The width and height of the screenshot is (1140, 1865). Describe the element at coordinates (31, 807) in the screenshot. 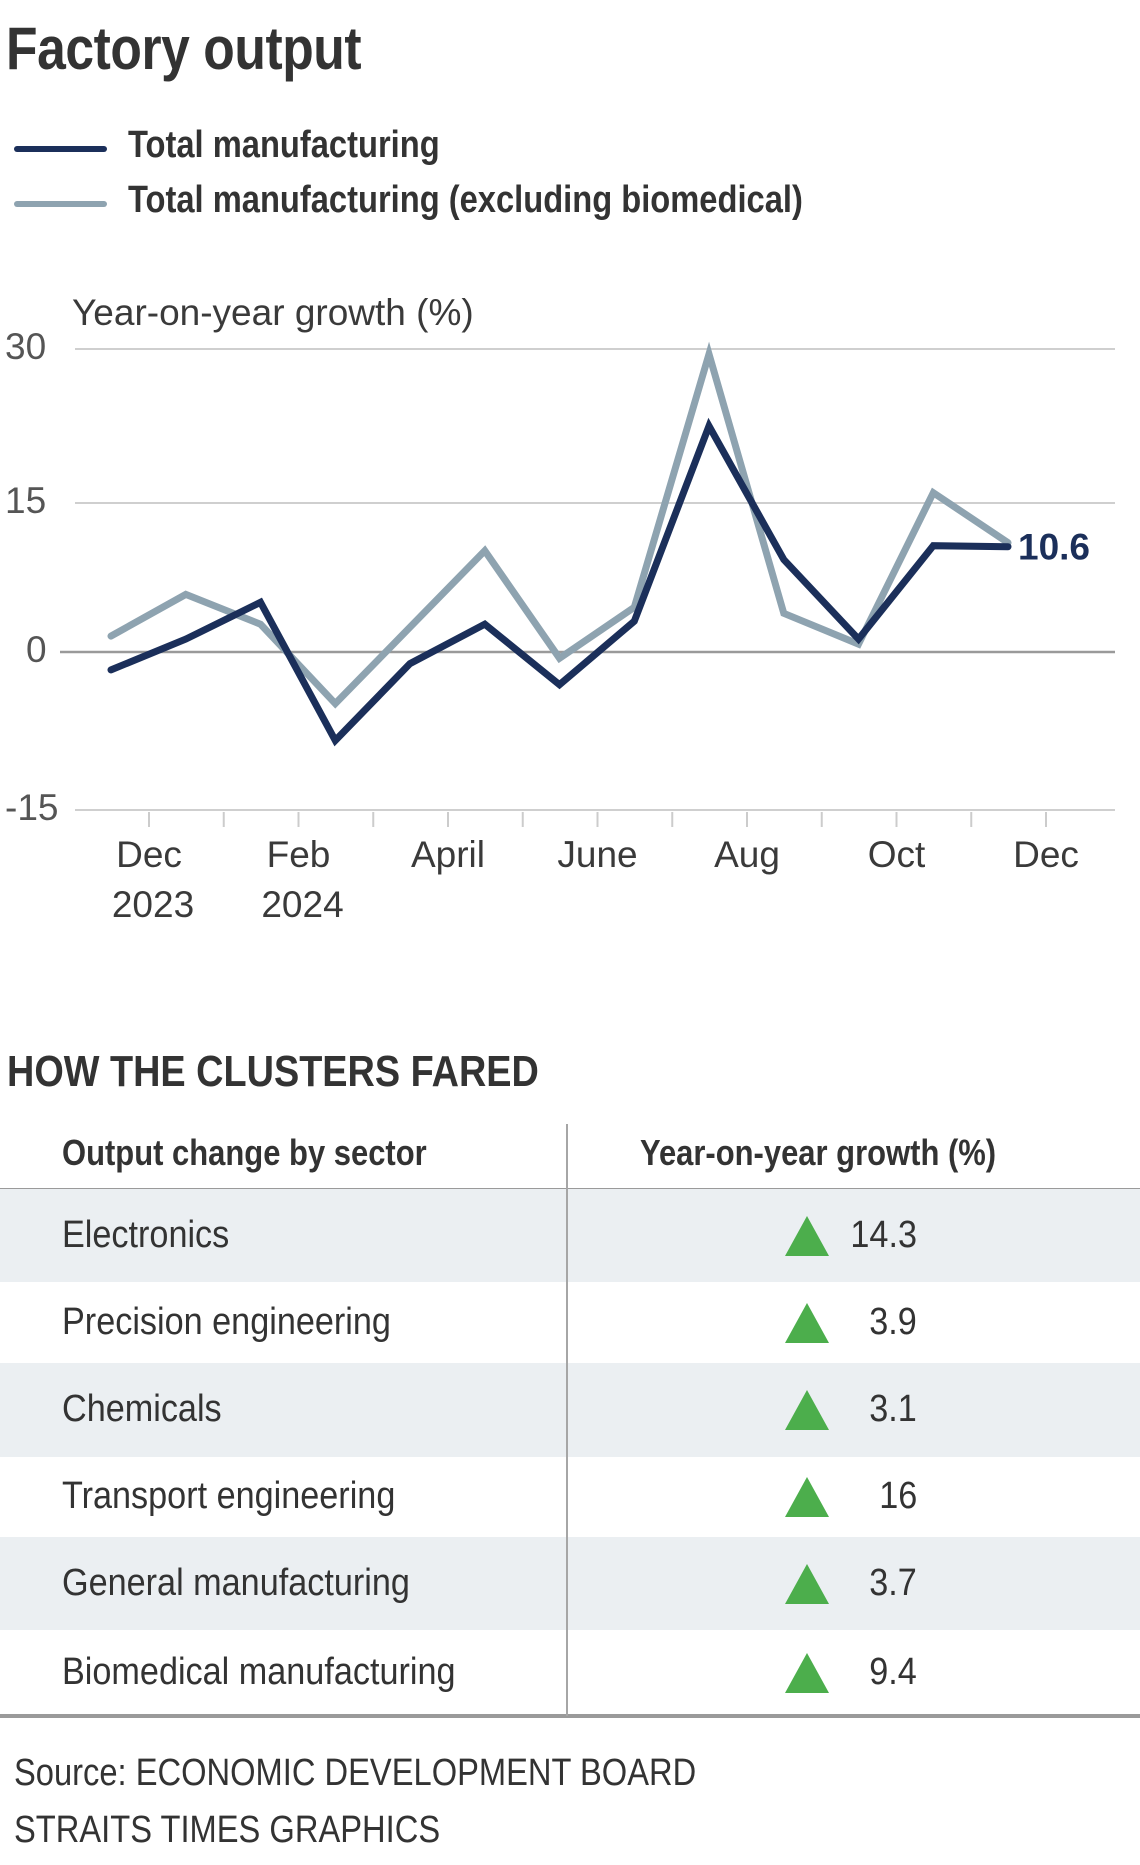

I see `y-tick-label: -15` at that location.